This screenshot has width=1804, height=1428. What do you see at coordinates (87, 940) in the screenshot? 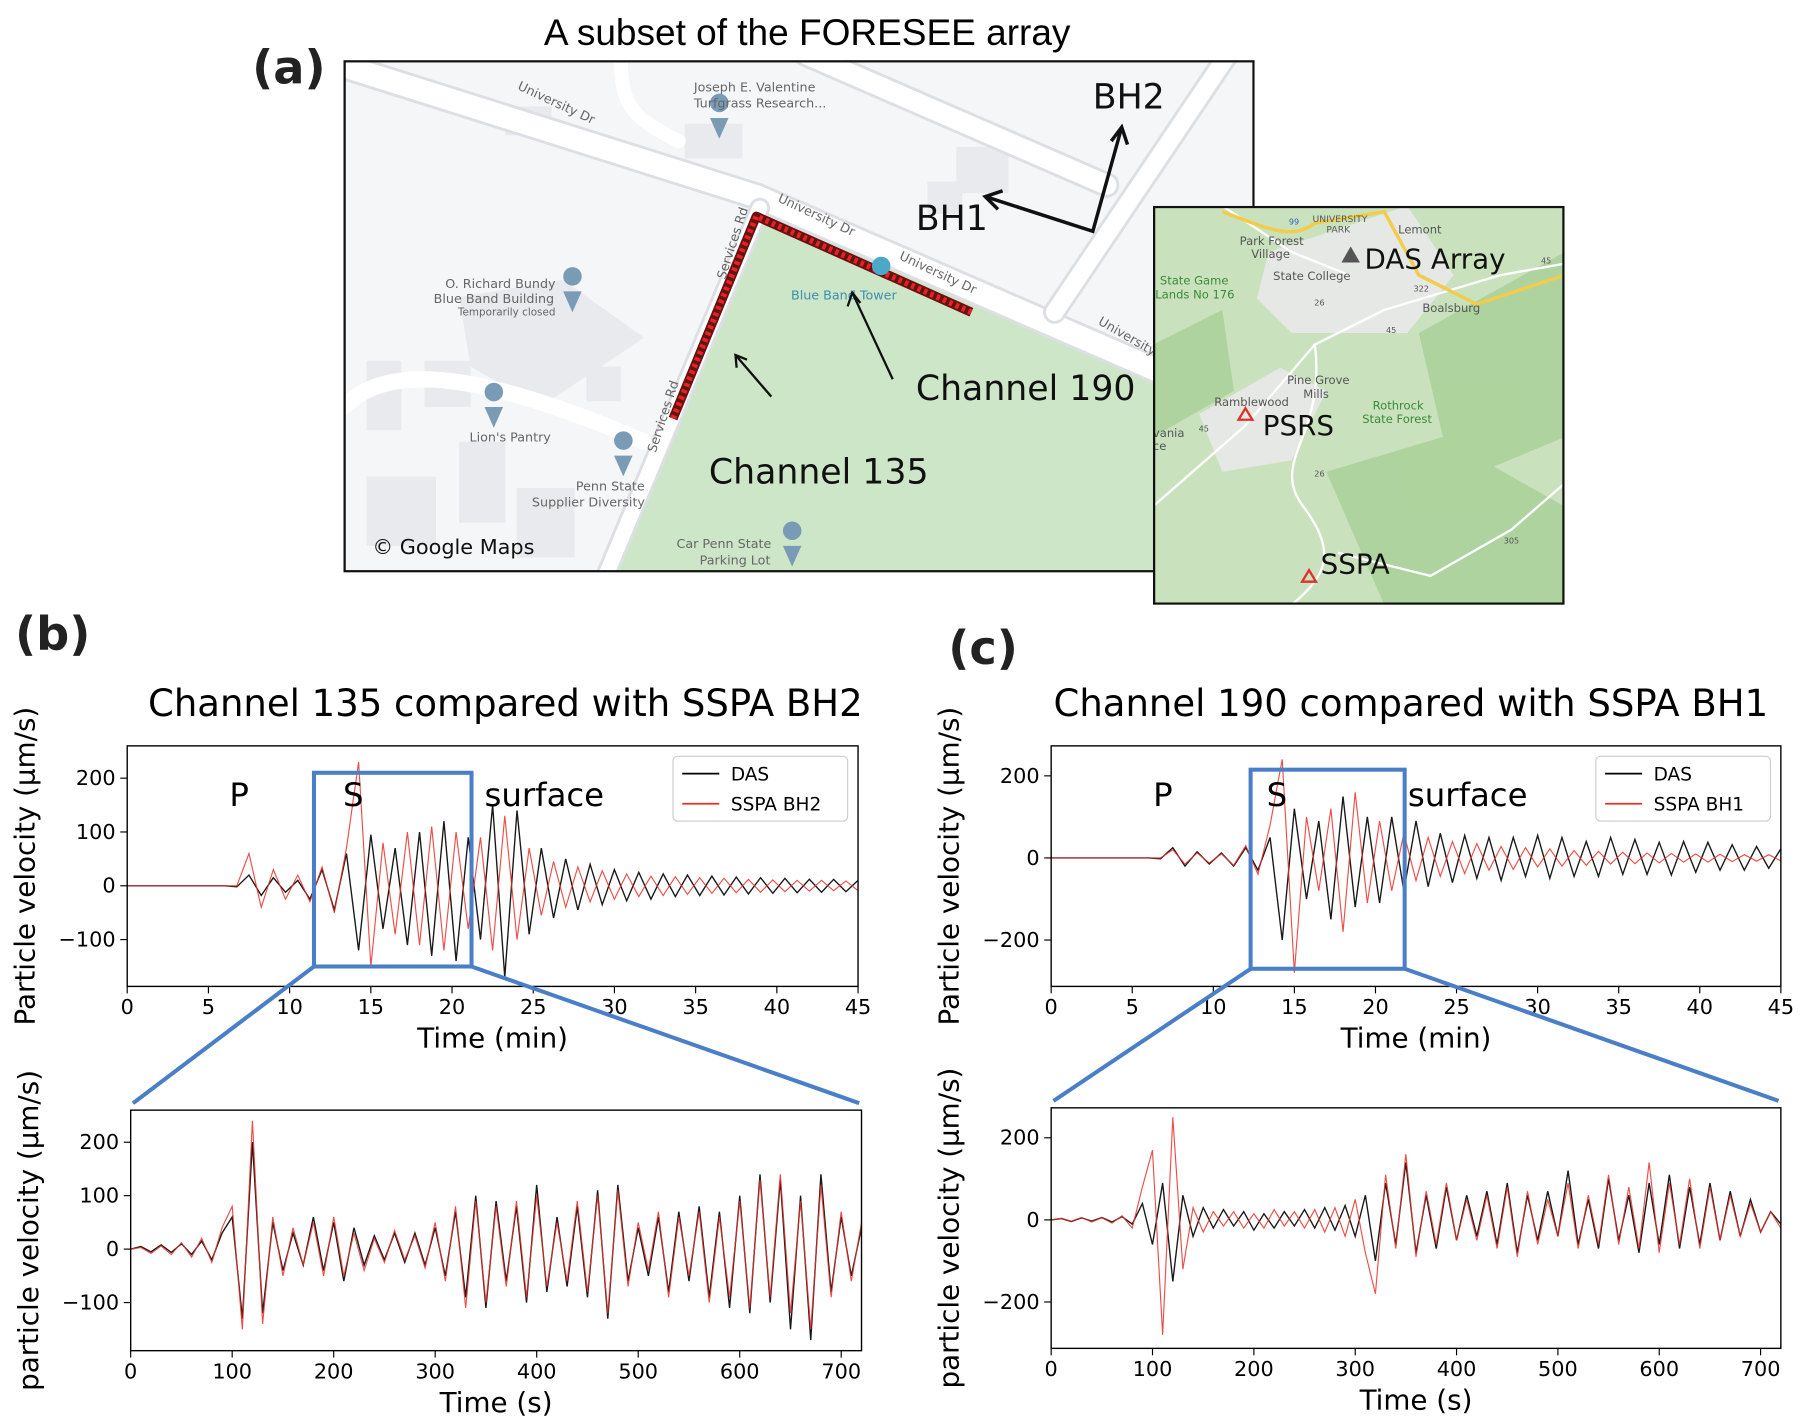
I see `y-tick-label: −100` at bounding box center [87, 940].